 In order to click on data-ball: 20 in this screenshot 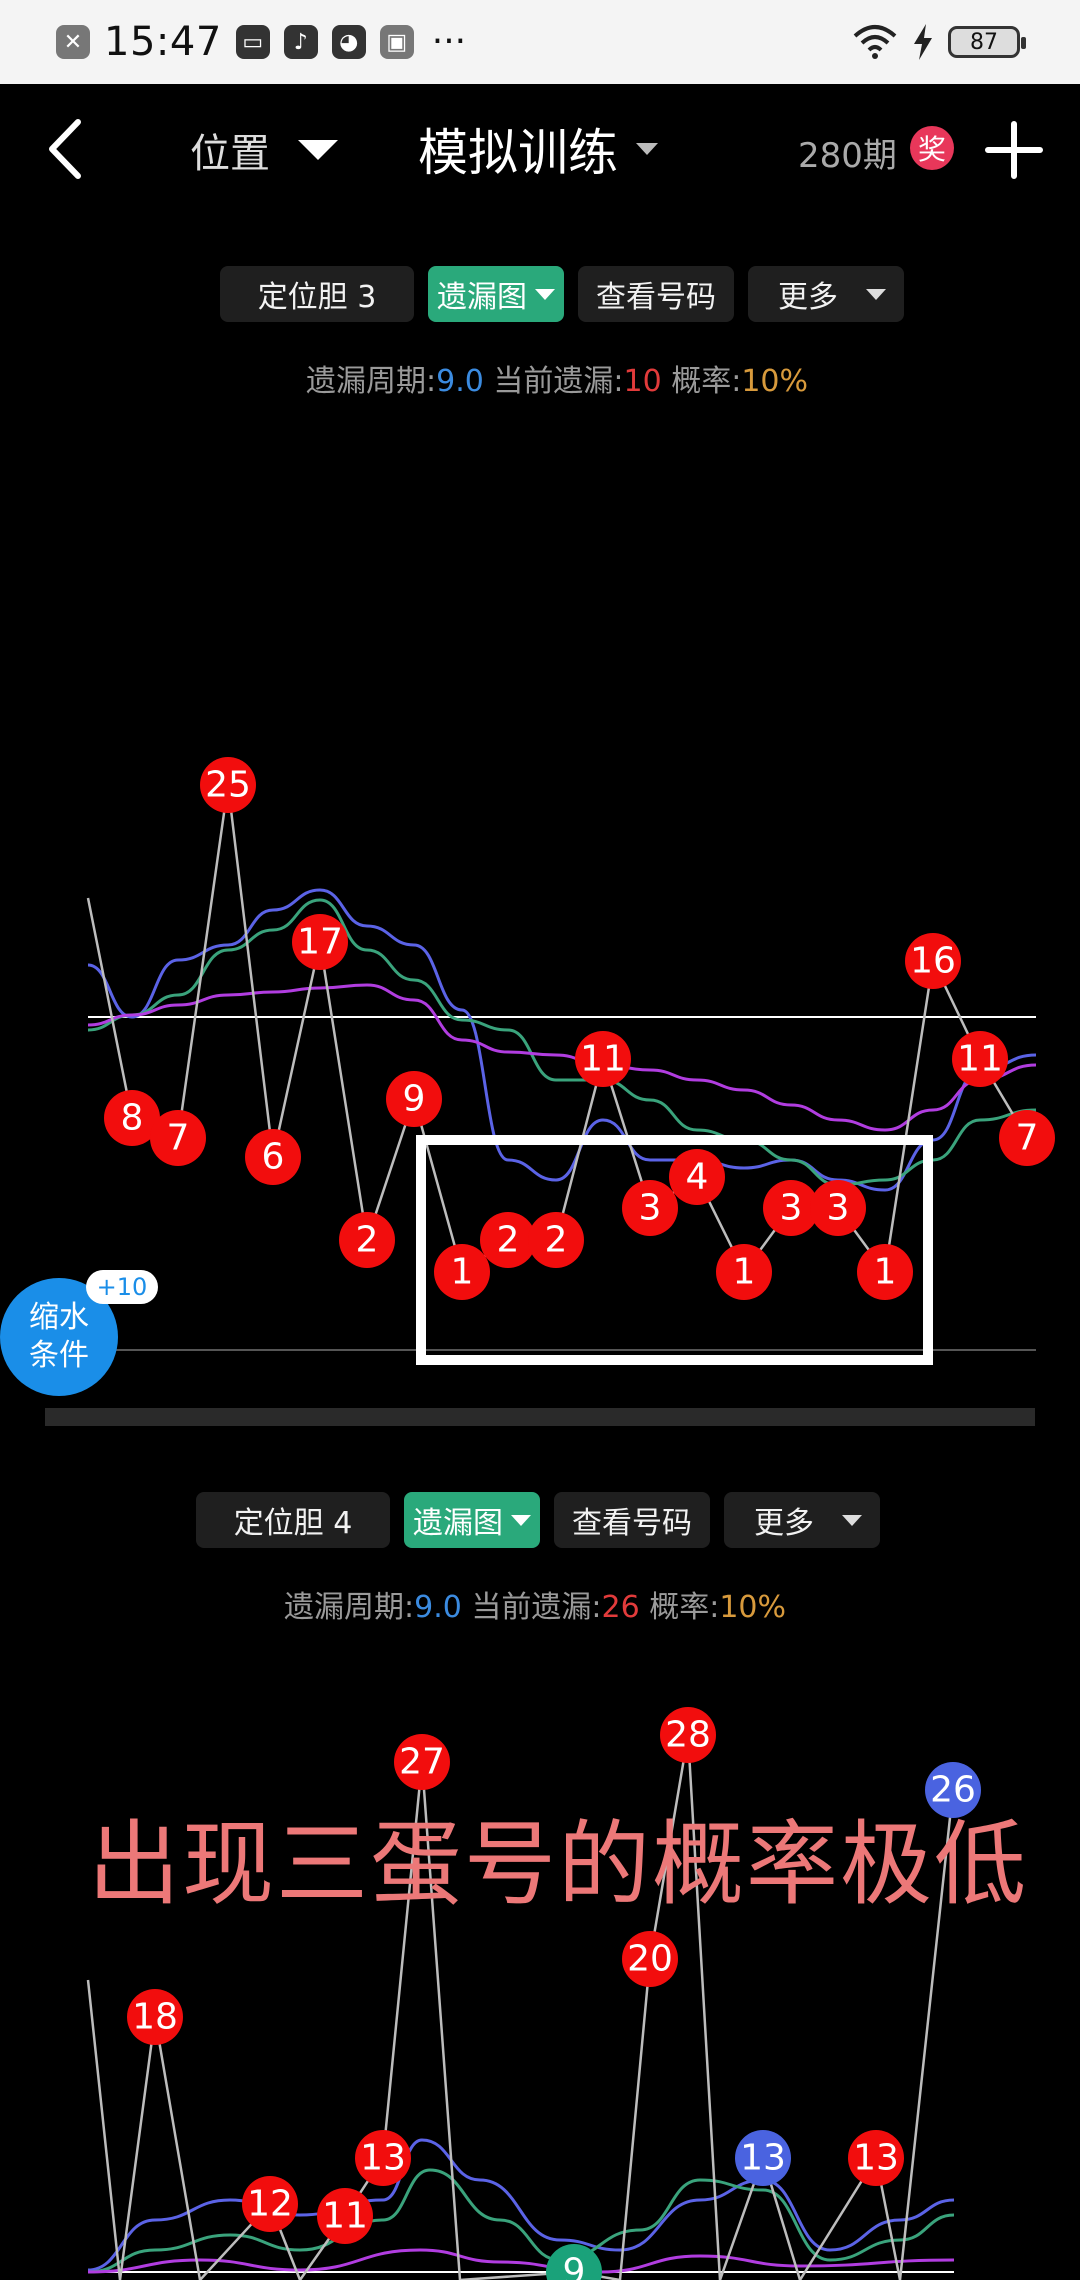, I will do `click(650, 1959)`.